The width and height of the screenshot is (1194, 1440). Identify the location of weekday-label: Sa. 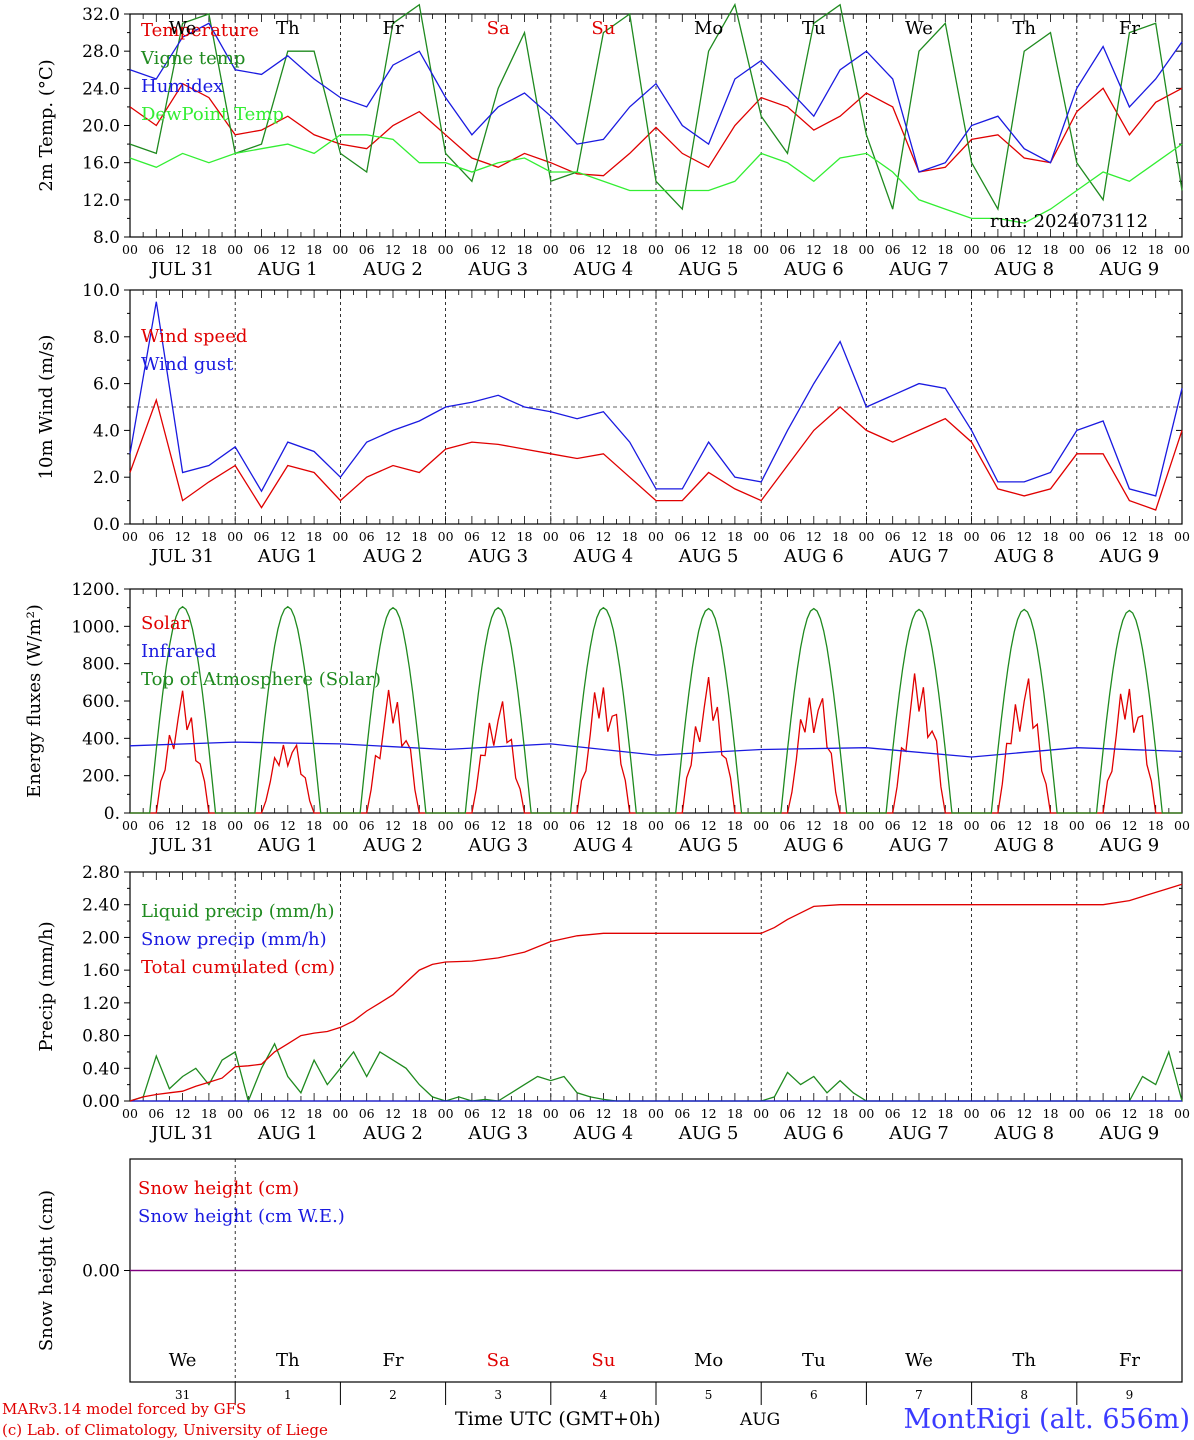
(498, 1360).